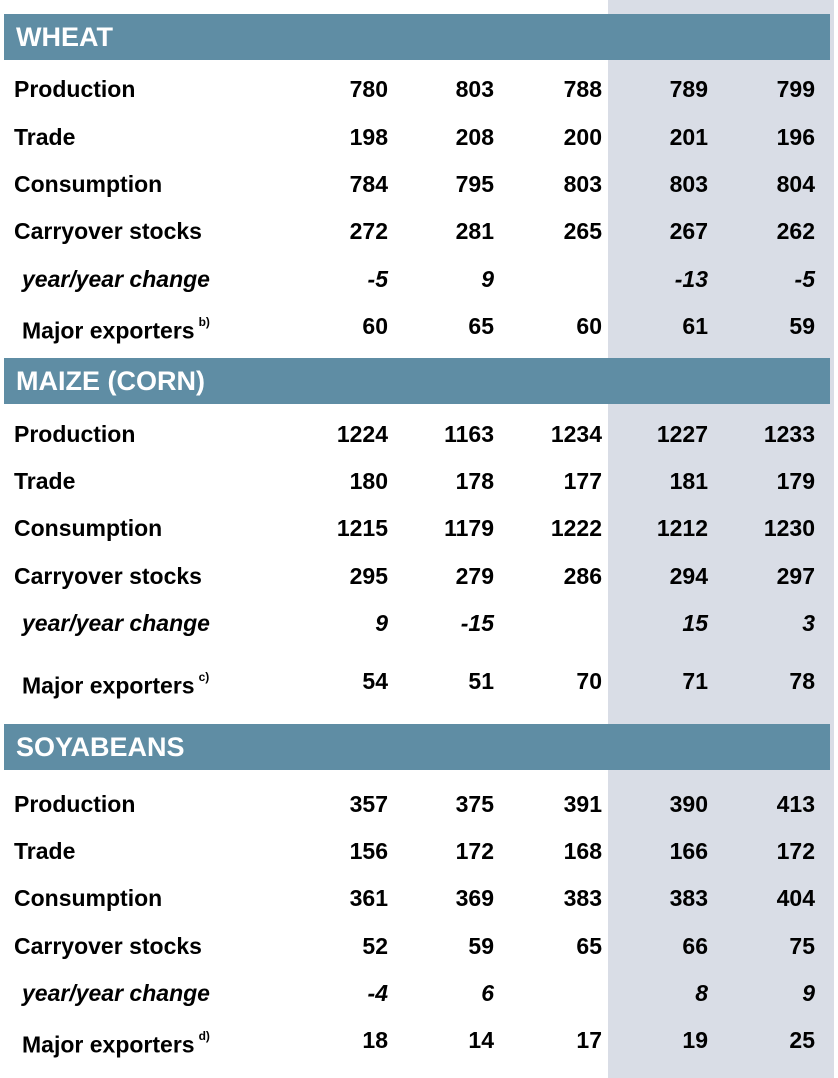 The width and height of the screenshot is (838, 1078). What do you see at coordinates (487, 993) in the screenshot?
I see `cell: 6` at bounding box center [487, 993].